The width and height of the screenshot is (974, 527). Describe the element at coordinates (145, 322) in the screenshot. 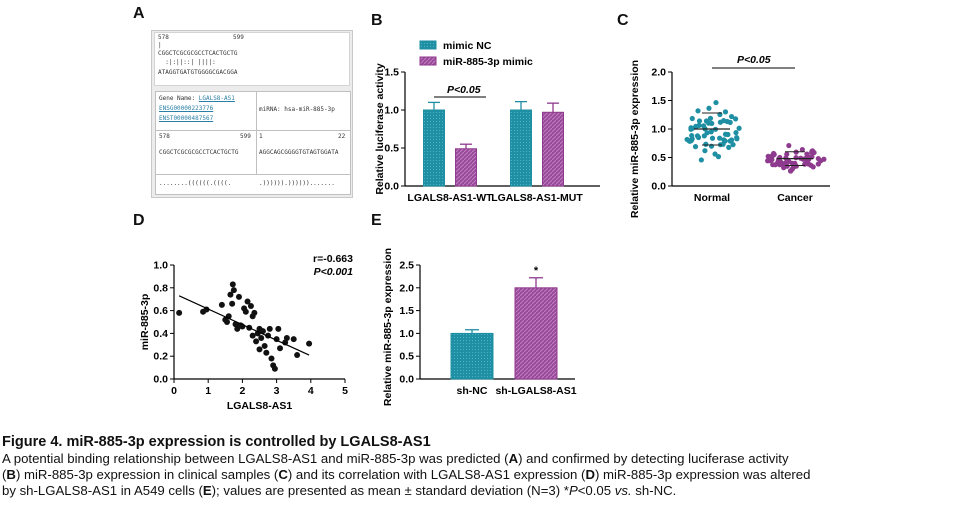

I see `y-axis-label: miR-885-3p` at that location.